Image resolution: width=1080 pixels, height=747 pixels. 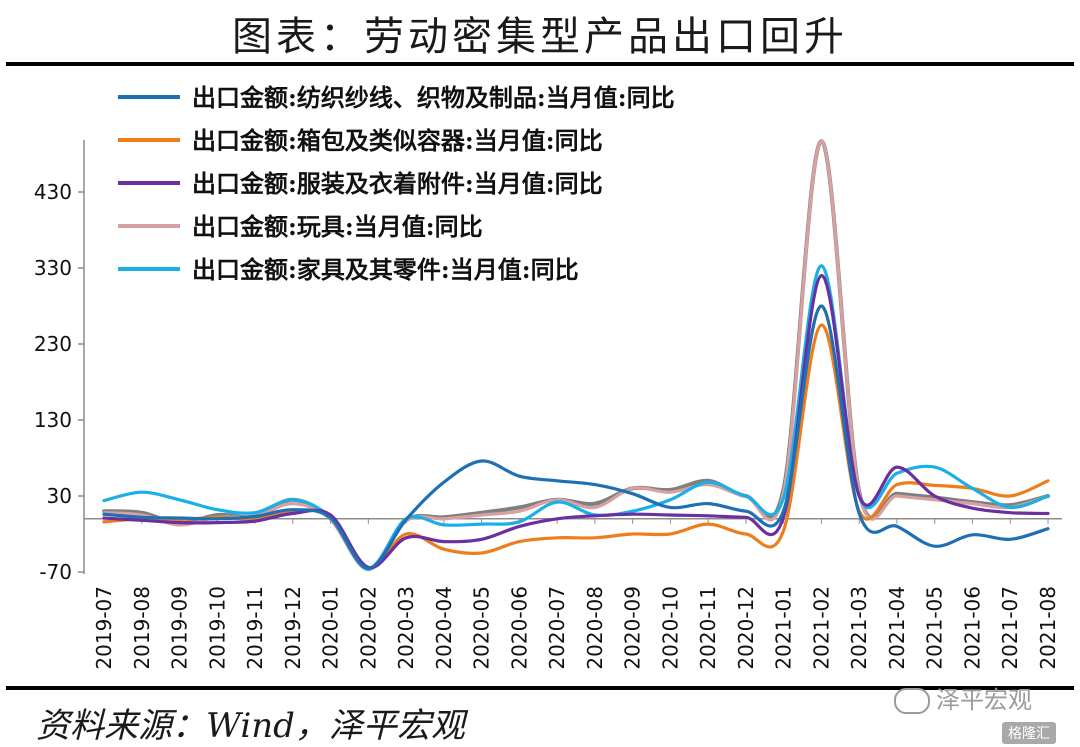 What do you see at coordinates (397, 140) in the screenshot?
I see `legend-label-2: 出口金额:箱包及类似容器:当月值:同比` at bounding box center [397, 140].